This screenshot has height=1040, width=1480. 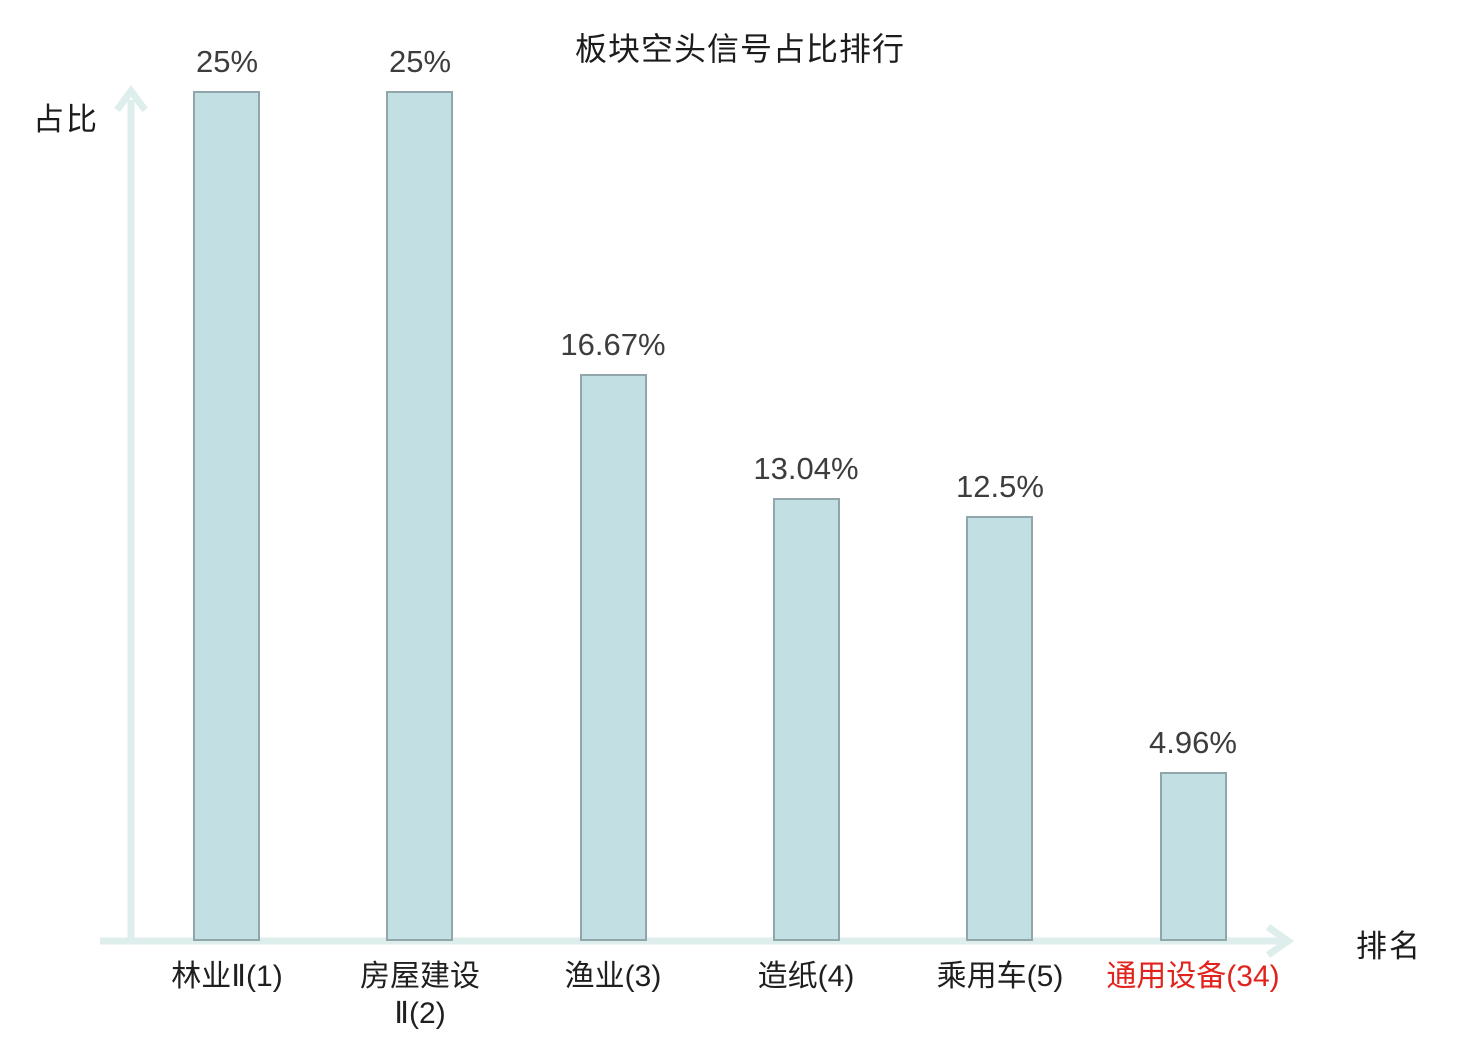 What do you see at coordinates (66, 119) in the screenshot?
I see `y-axis-label: 占比` at bounding box center [66, 119].